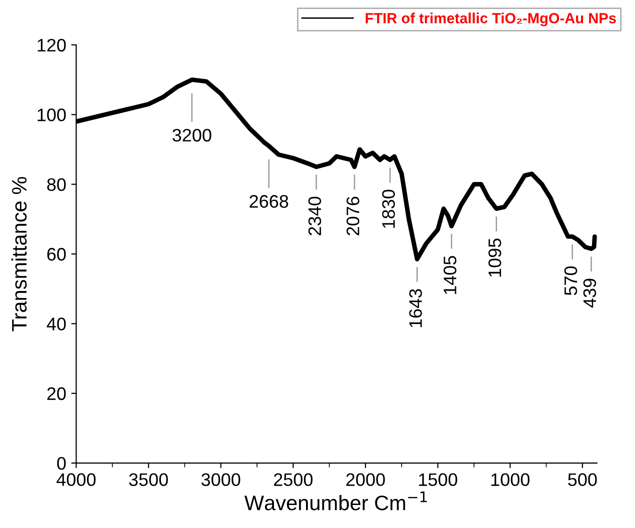  Describe the element at coordinates (52, 45) in the screenshot. I see `y-tick-label: 120` at that location.